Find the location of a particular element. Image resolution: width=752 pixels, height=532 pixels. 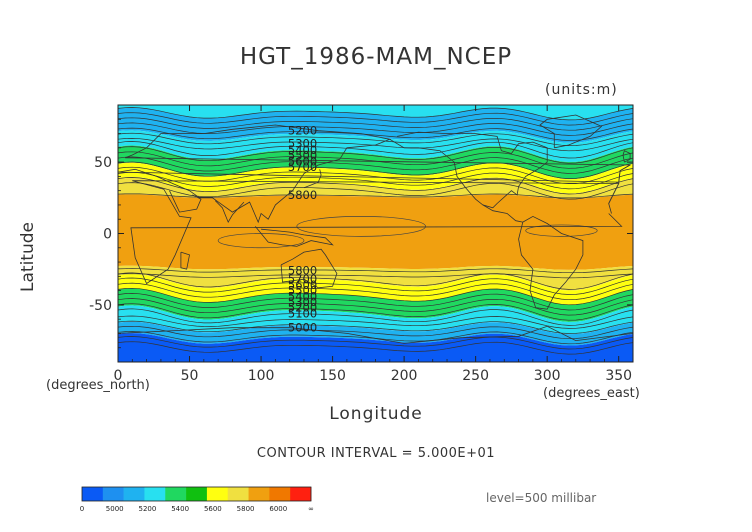

x-tick-label-4: 200 is located at coordinates (404, 376).